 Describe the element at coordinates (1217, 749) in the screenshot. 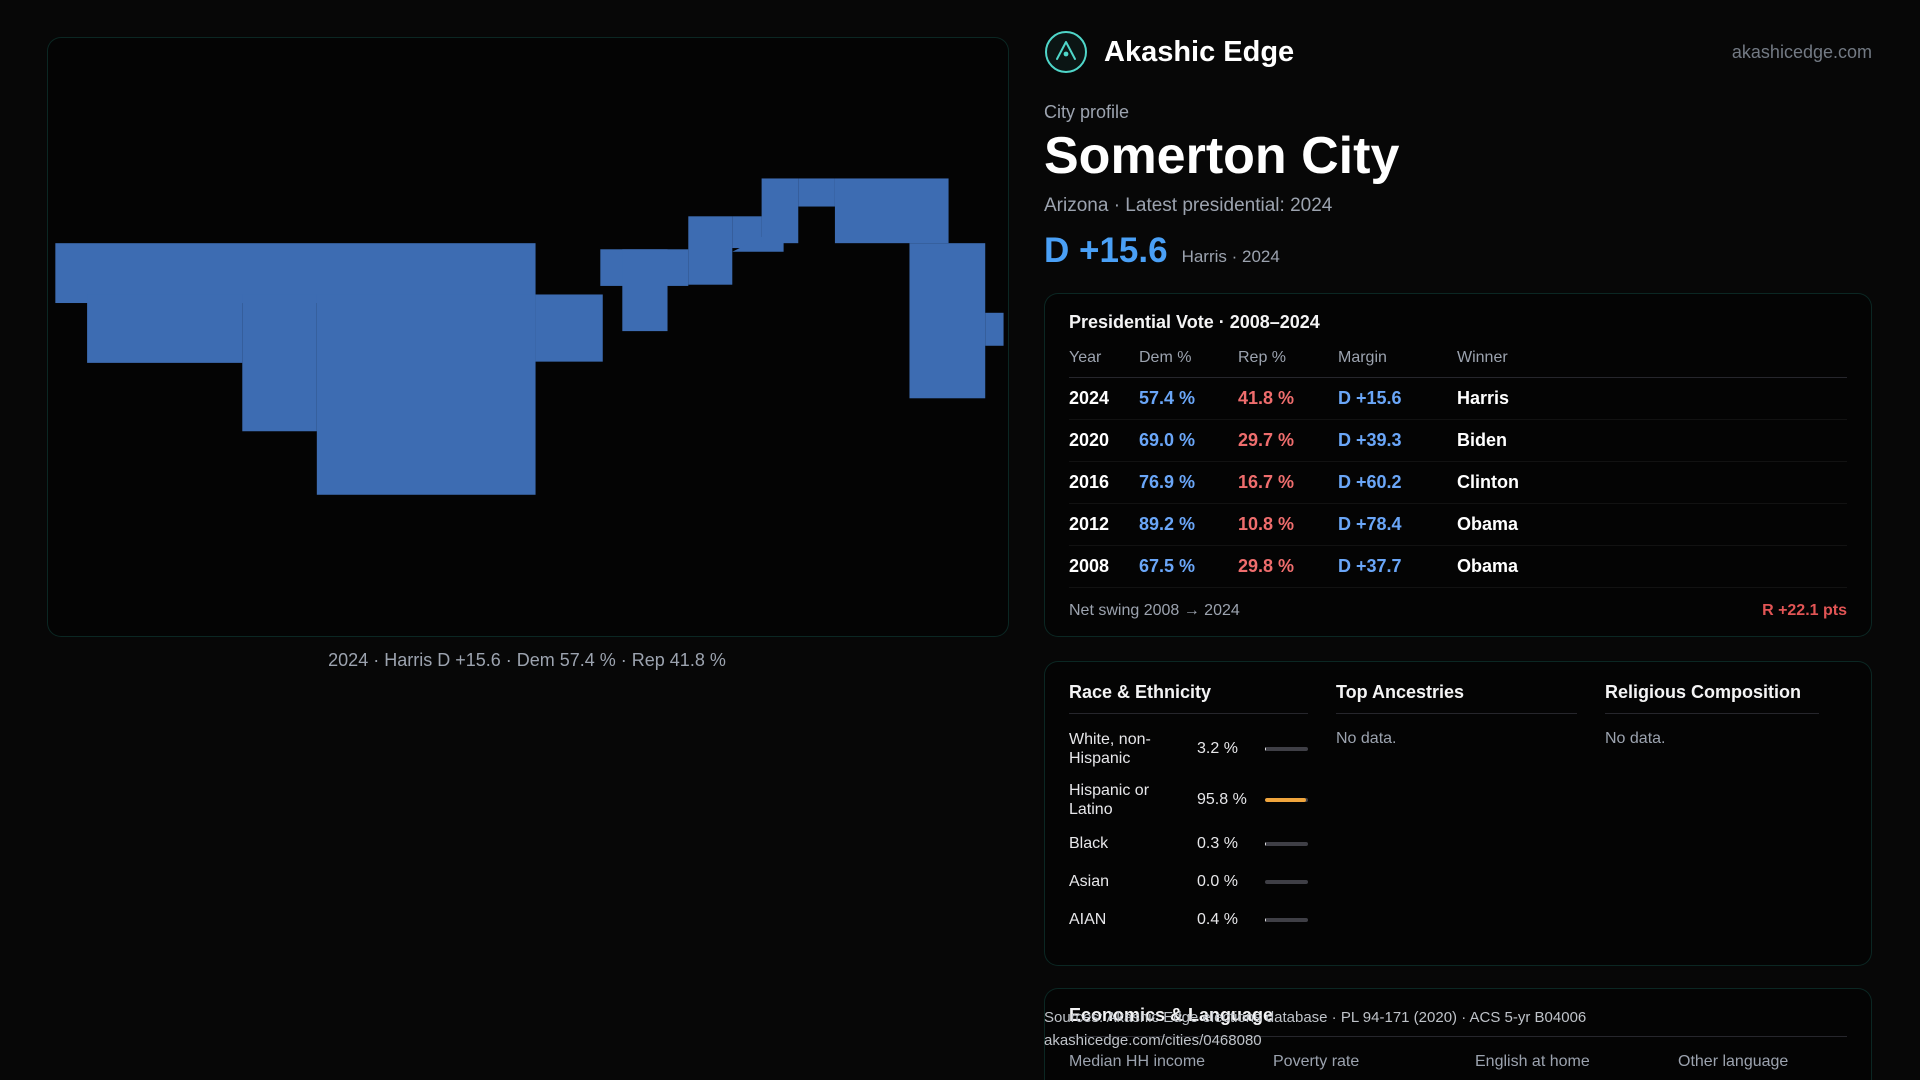

I see `race-value: 3.2 %` at that location.